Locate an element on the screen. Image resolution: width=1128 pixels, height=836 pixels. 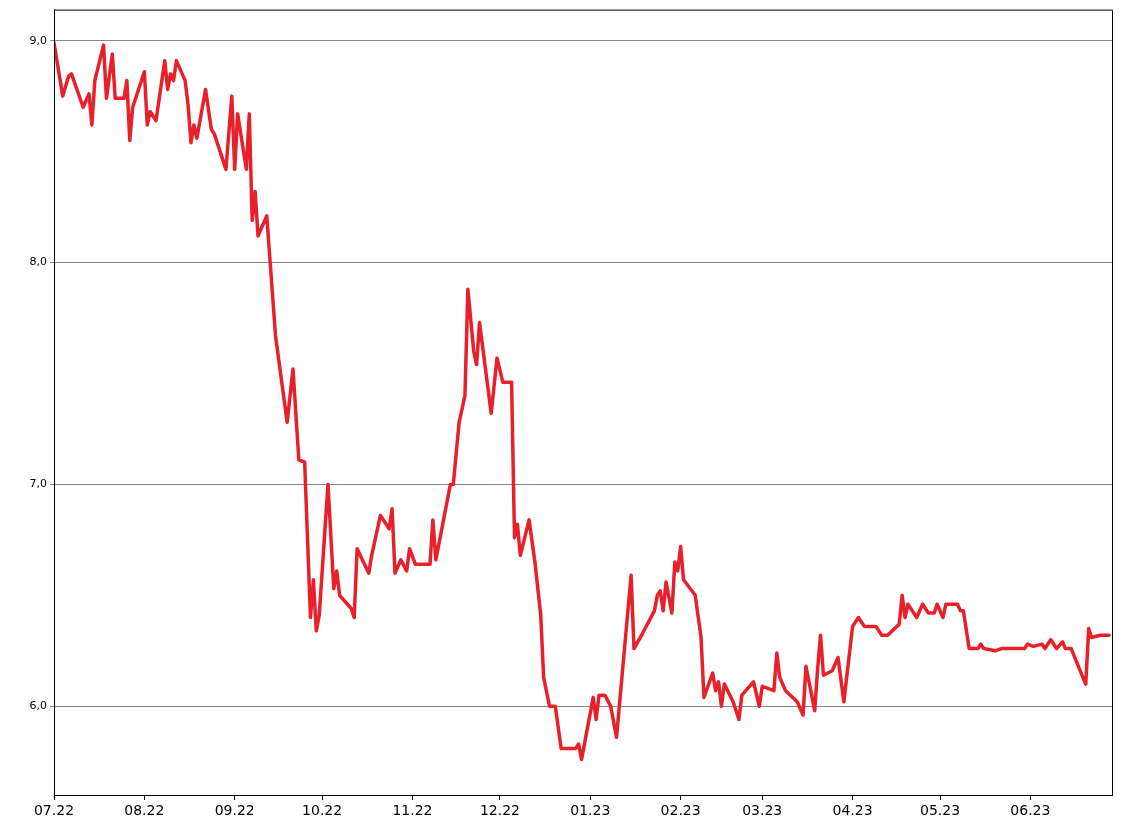
x-tick-label: 09.22 is located at coordinates (234, 810).